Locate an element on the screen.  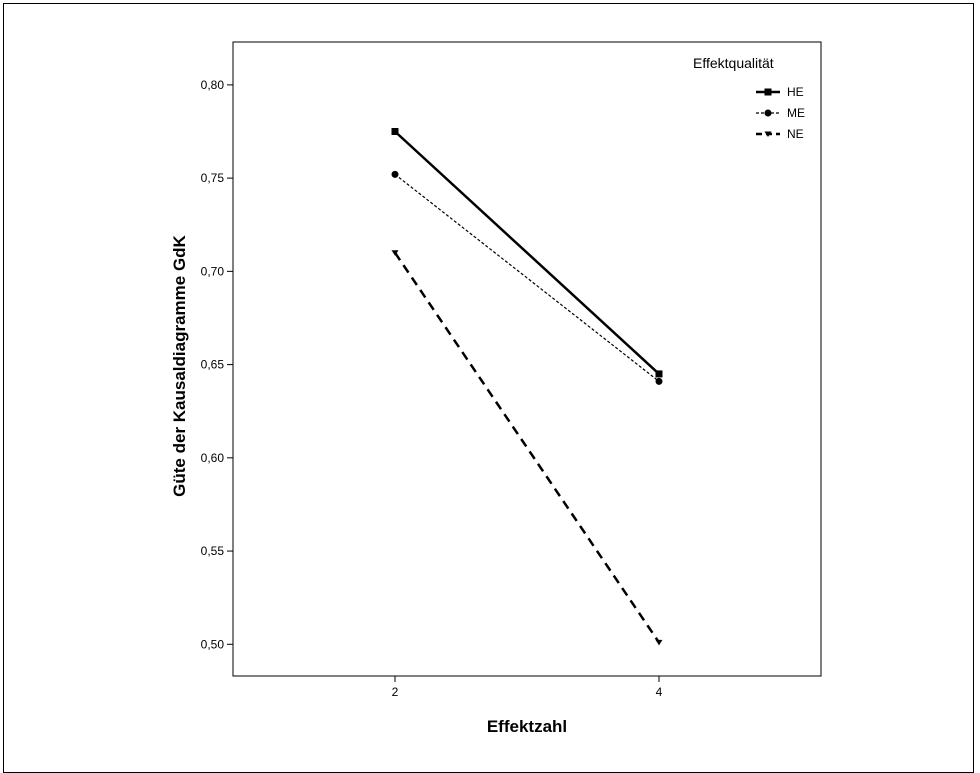
legend-label-ne: NE is located at coordinates (795, 134).